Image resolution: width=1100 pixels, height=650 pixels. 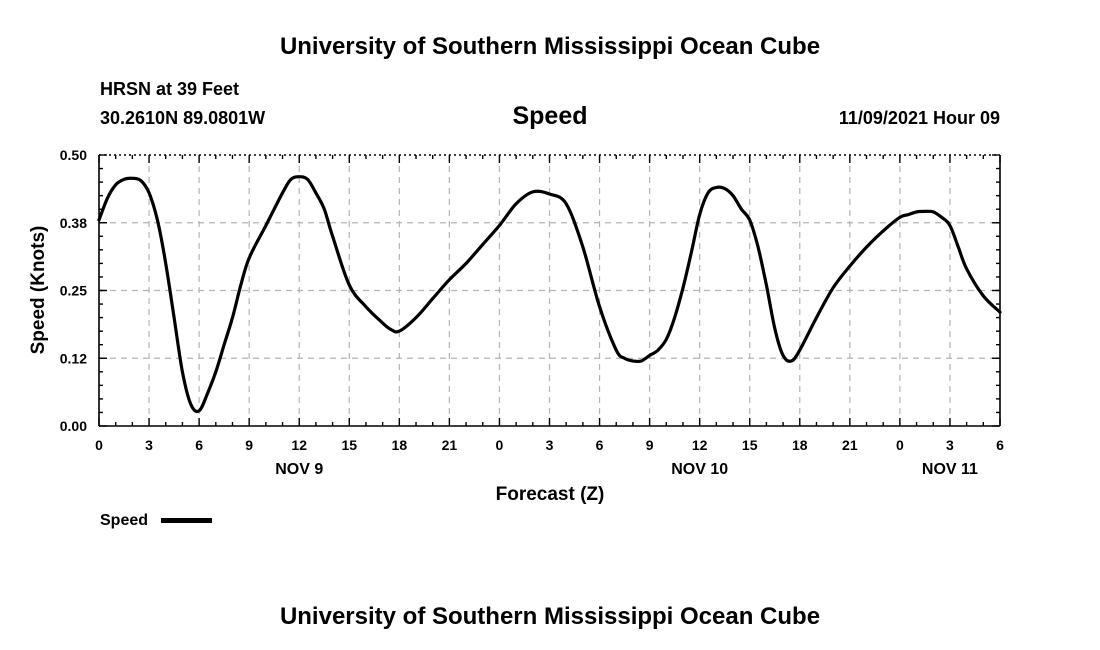 I want to click on y-tick-label: 0.50, so click(x=73, y=155).